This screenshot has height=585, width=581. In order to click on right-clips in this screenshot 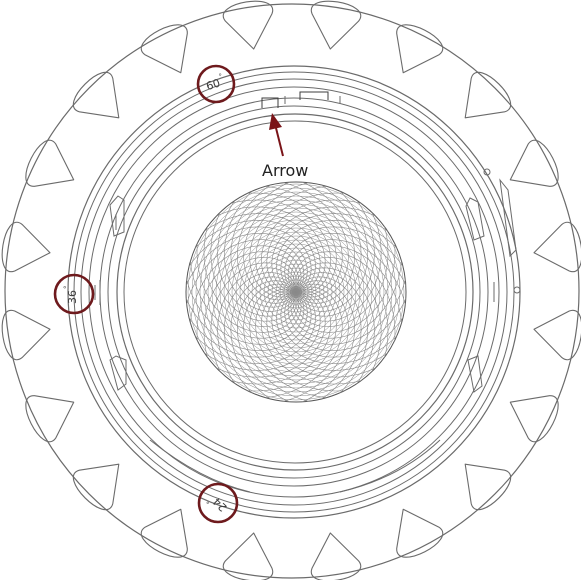, I will do `click(493, 280)`.